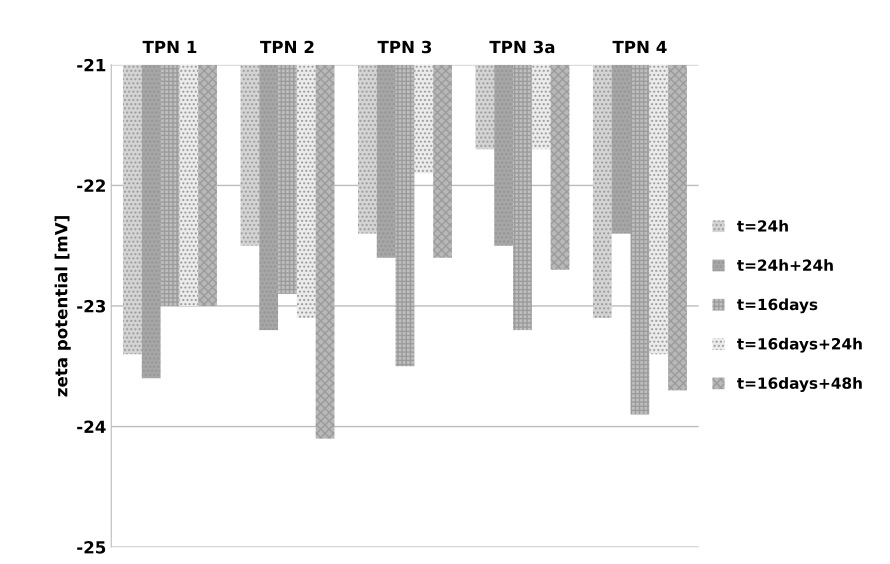 The image size is (890, 564). What do you see at coordinates (762, 226) in the screenshot?
I see `legend-label: t=24h` at bounding box center [762, 226].